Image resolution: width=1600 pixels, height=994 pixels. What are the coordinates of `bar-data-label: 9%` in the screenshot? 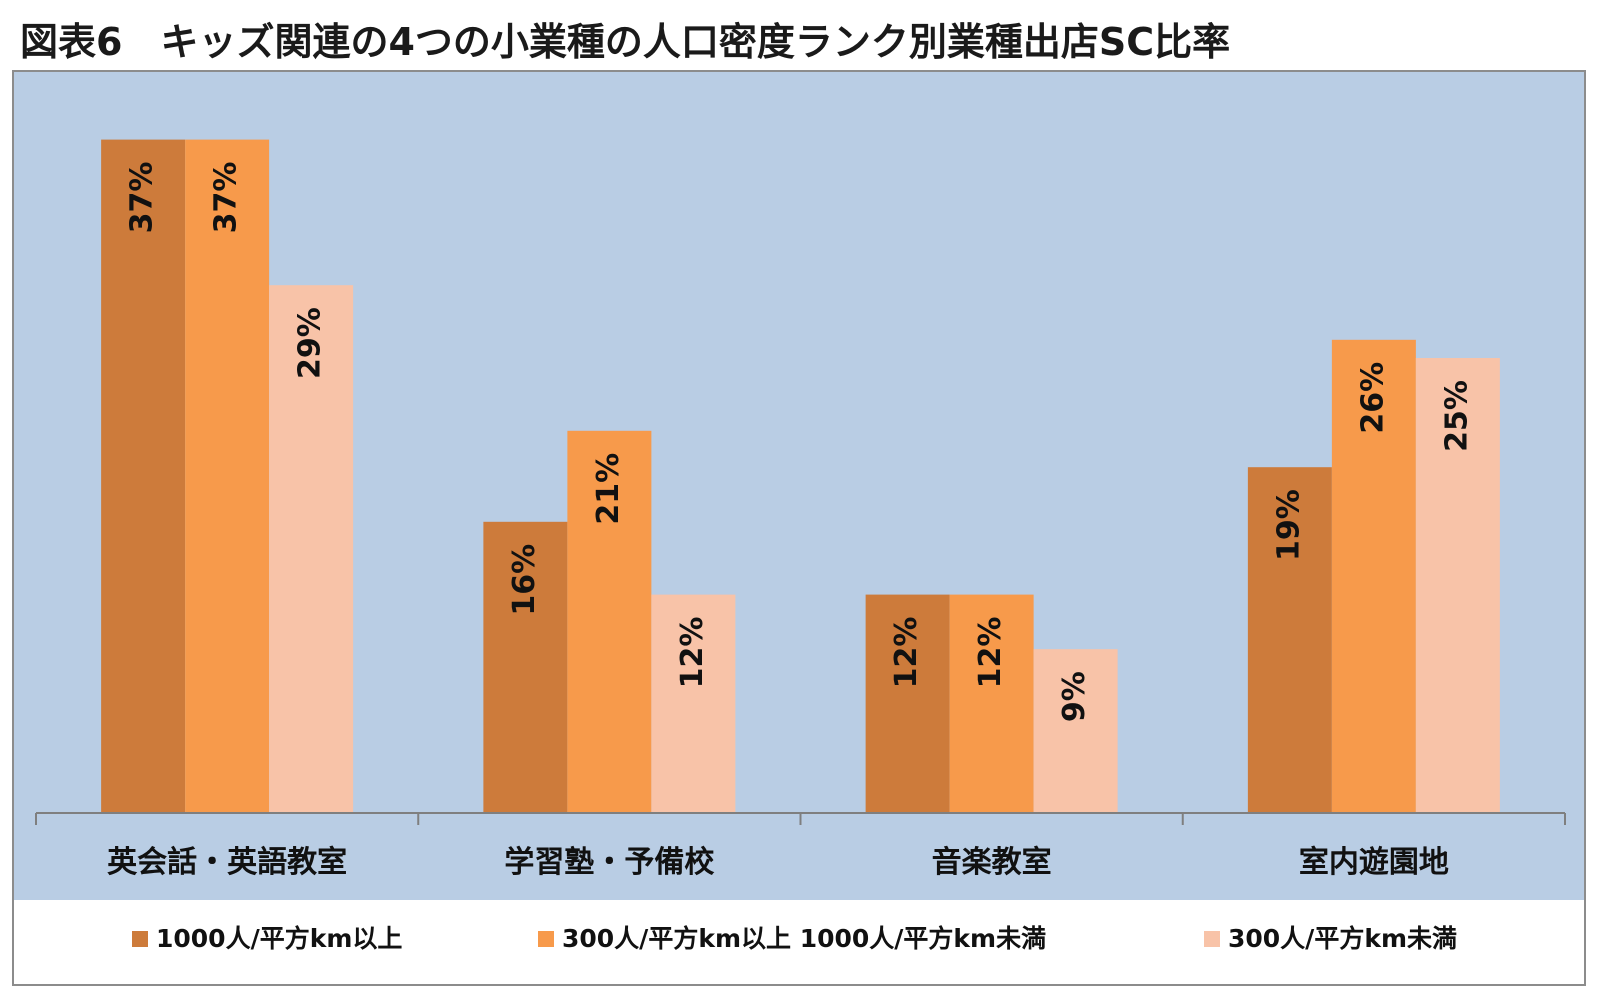 It's located at (1074, 696).